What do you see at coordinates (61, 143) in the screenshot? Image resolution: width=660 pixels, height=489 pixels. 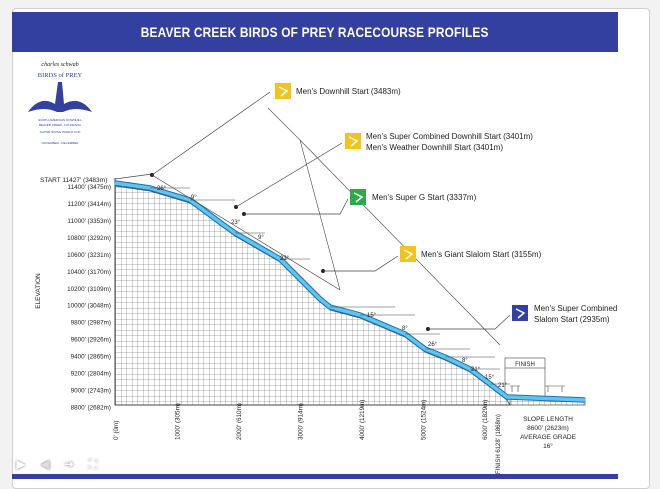 I see `logo-line: NOVEMBER - DECEMBER` at bounding box center [61, 143].